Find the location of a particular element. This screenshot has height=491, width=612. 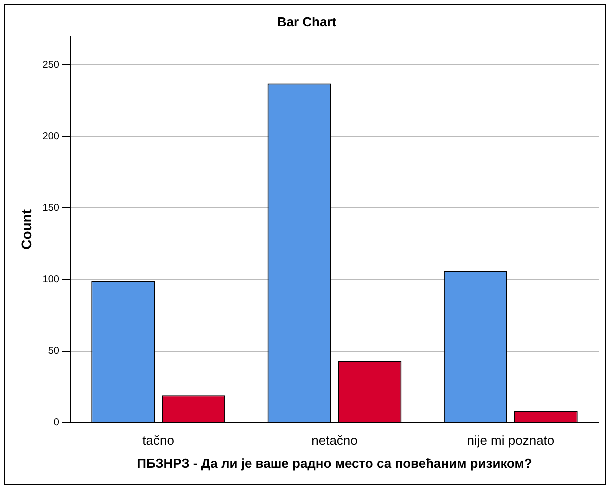

x-axis-title: ПБЗНРЗ - Да ли је ваше радно место са повећаним ризиком? is located at coordinates (334, 463).